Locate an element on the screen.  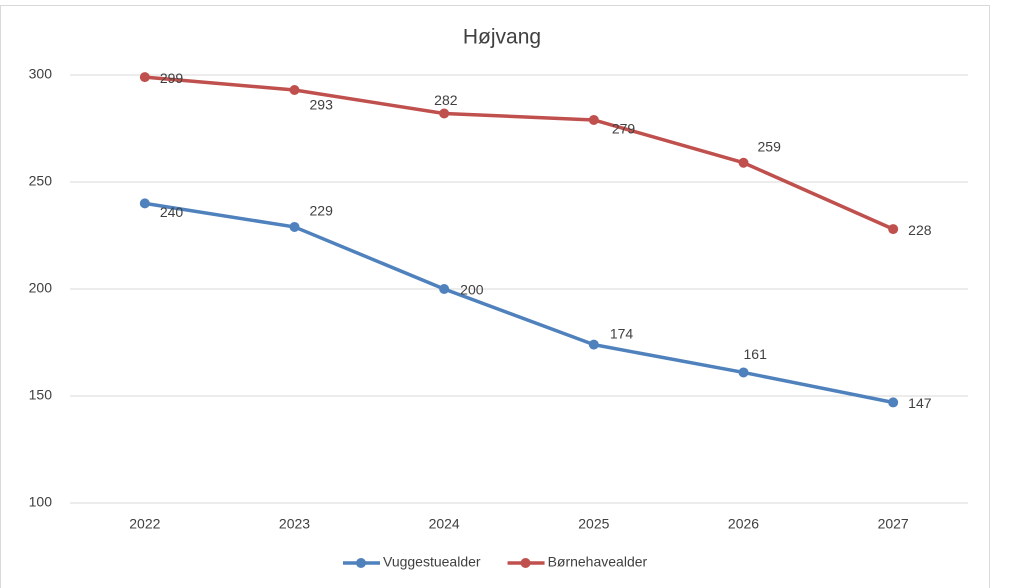
legend-label: Børnehavealder is located at coordinates (598, 562).